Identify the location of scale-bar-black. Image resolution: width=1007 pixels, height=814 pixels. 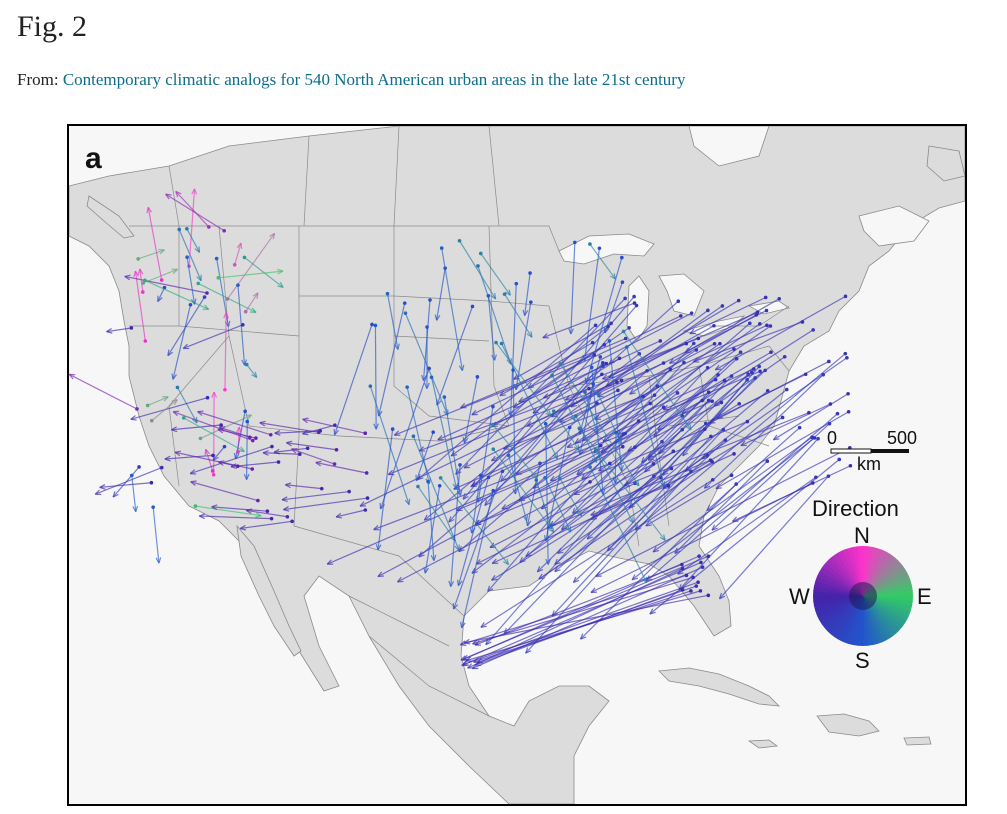
(890, 451).